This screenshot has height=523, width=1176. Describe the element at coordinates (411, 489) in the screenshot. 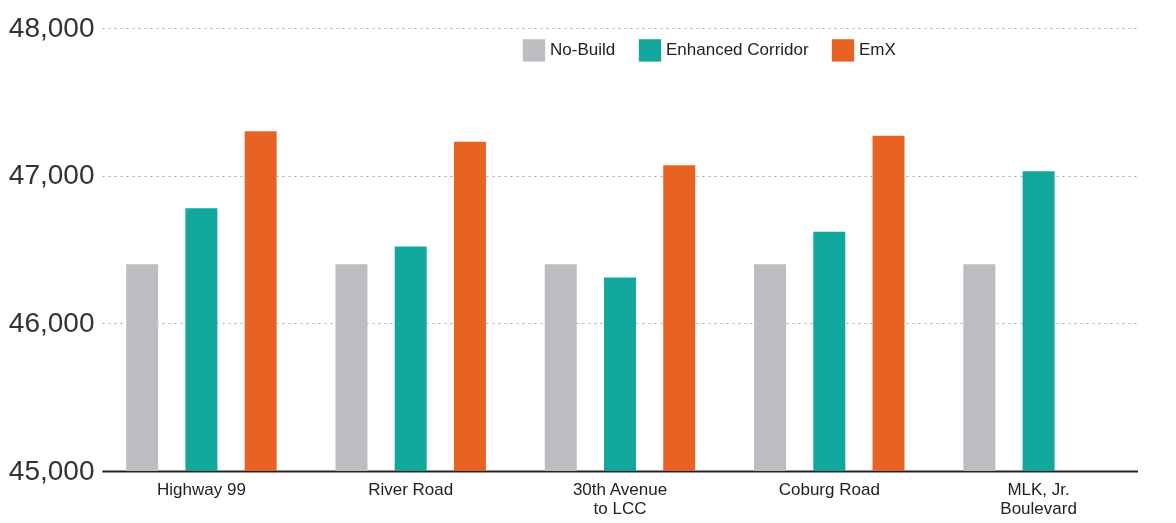

I see `x-tick-label: River Road` at that location.